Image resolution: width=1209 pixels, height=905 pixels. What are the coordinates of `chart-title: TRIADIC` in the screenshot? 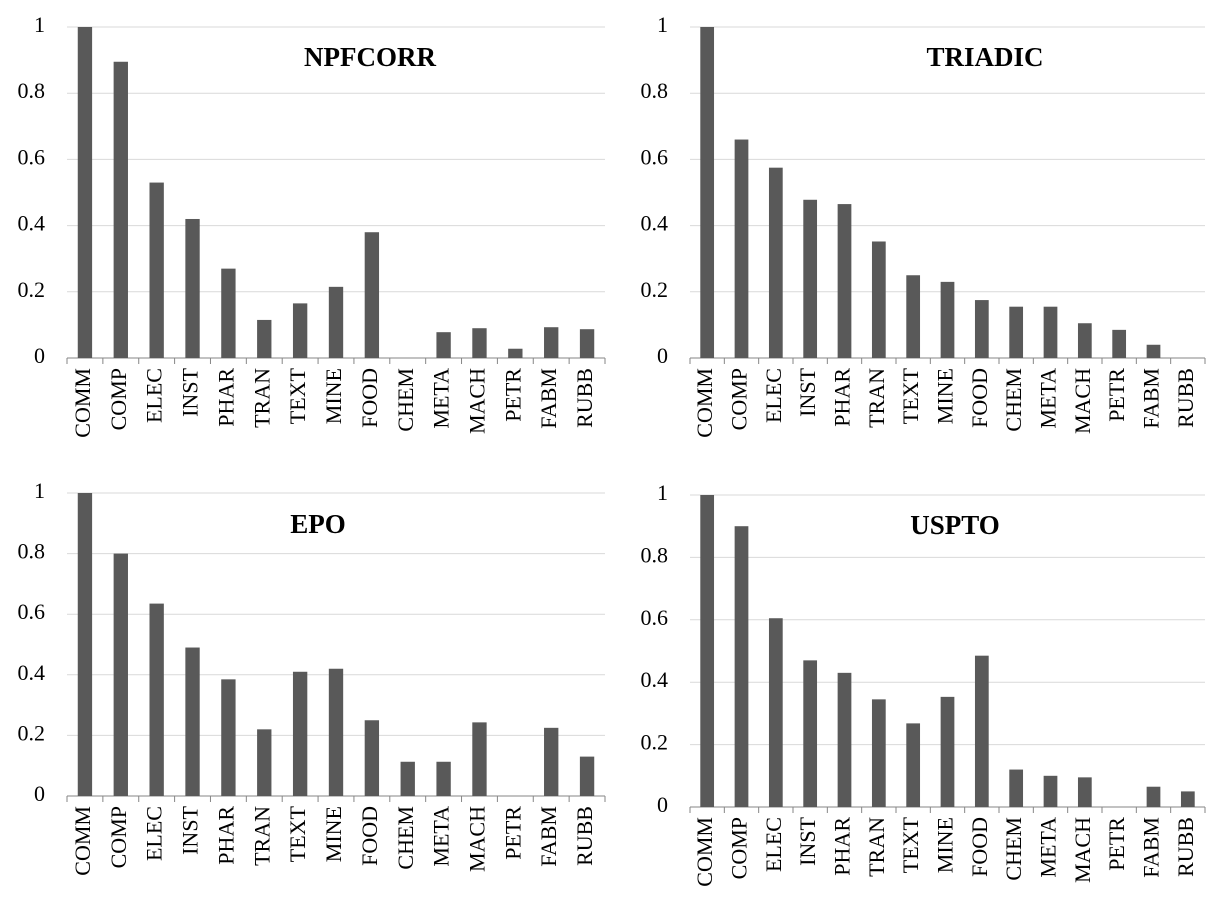 It's located at (984, 57).